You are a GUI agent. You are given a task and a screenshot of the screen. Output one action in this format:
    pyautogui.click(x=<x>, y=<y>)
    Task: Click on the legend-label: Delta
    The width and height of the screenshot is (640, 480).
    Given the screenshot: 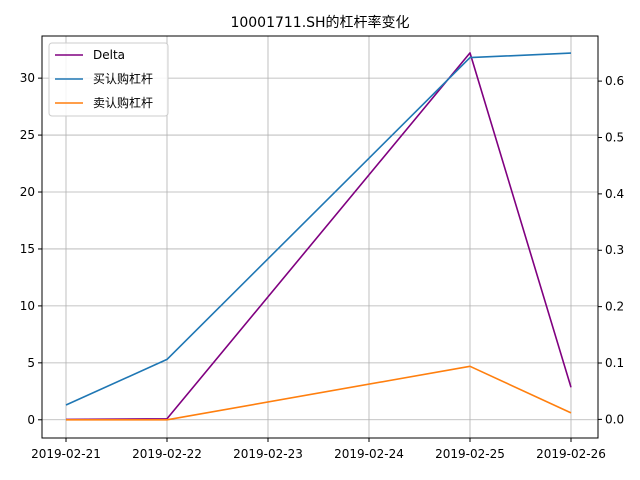 What is the action you would take?
    pyautogui.click(x=109, y=55)
    